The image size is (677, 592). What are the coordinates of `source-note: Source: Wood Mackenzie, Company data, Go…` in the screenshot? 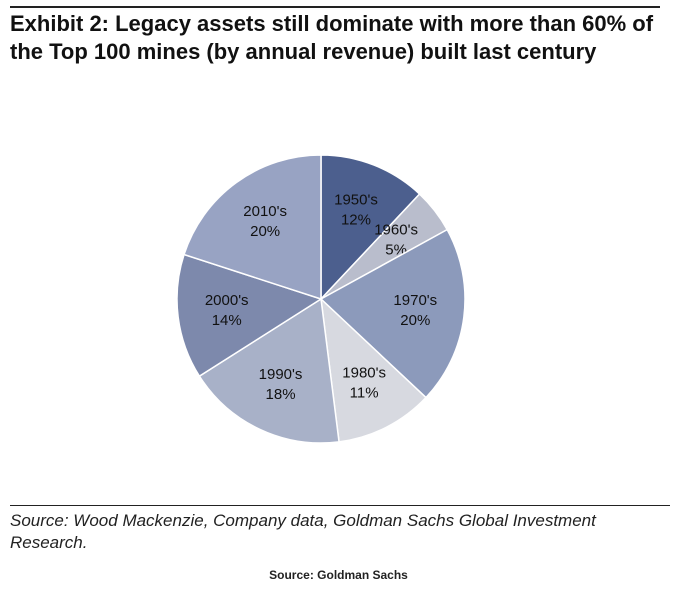 It's located at (340, 529).